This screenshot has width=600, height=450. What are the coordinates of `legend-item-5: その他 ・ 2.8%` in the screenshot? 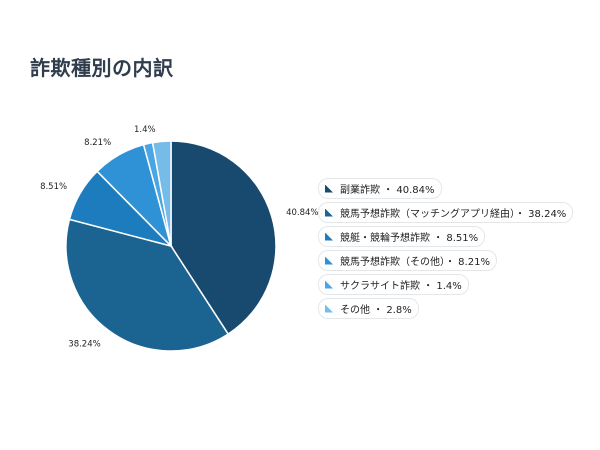 It's located at (368, 308).